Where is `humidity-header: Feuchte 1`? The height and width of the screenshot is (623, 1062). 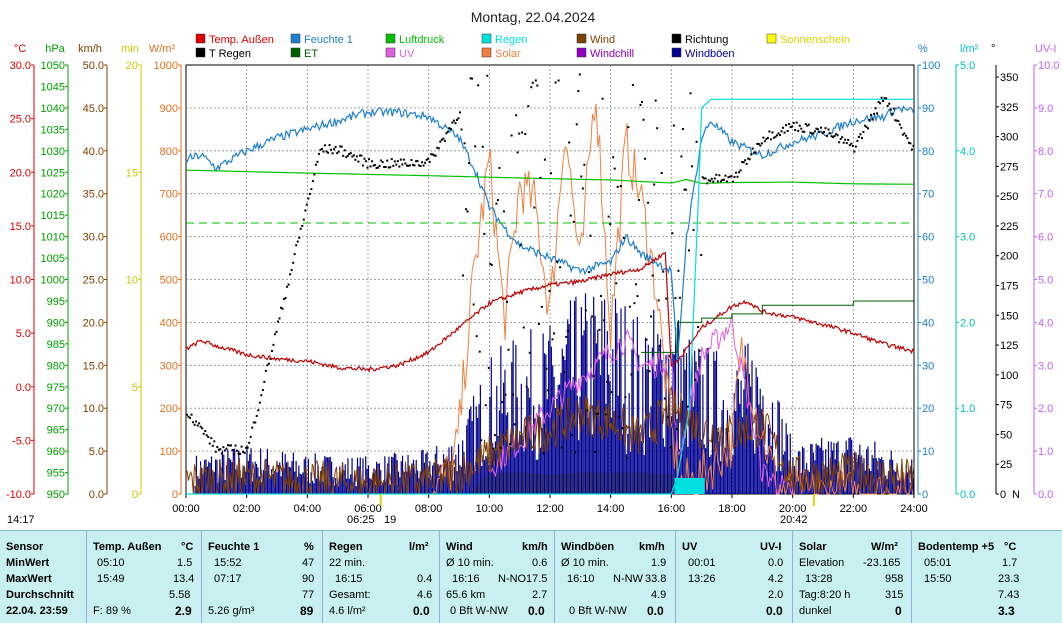 humidity-header: Feuchte 1 is located at coordinates (234, 547).